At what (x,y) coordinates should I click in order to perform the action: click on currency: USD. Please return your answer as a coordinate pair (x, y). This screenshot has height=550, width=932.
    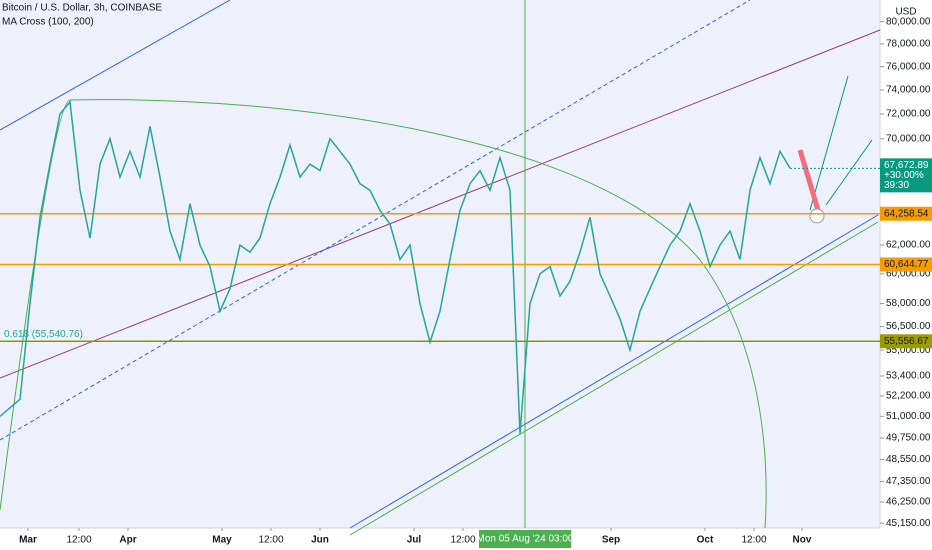
    Looking at the image, I should click on (905, 12).